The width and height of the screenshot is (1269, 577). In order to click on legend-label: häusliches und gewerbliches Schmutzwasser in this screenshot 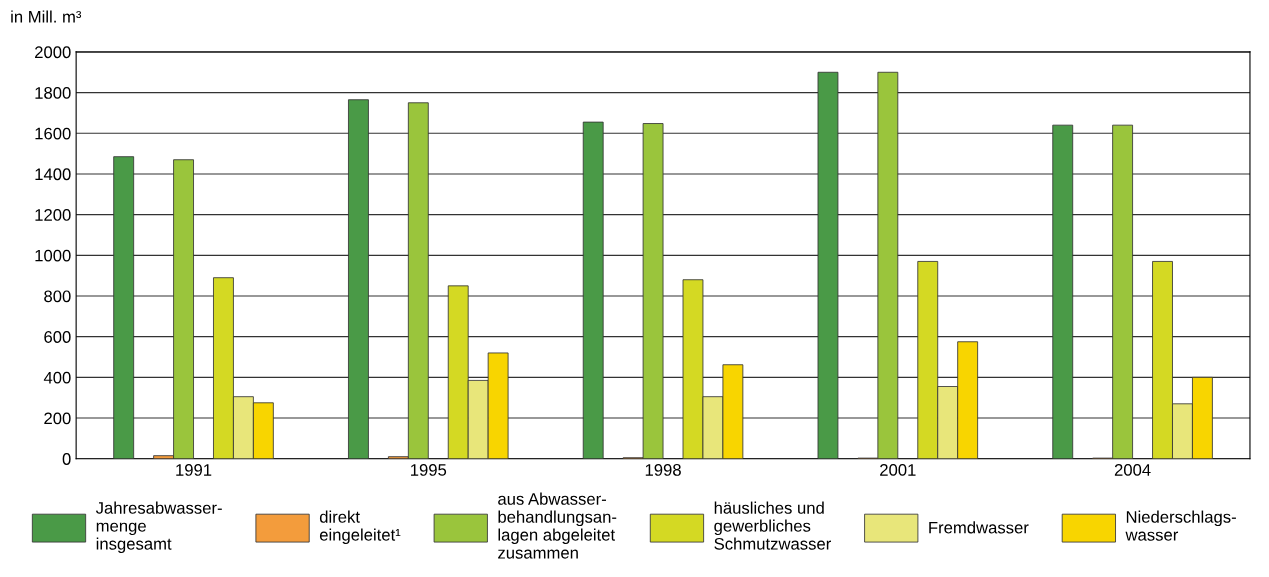, I will do `click(772, 525)`.